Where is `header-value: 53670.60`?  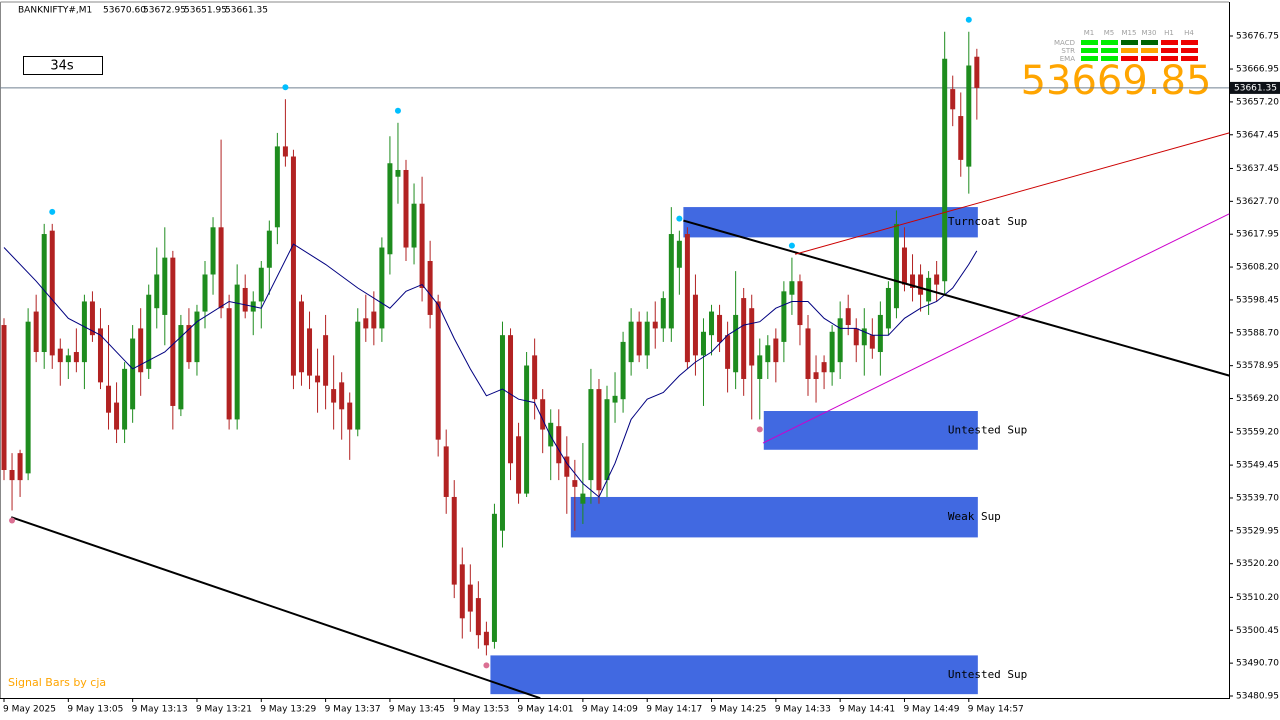 header-value: 53670.60 is located at coordinates (124, 11).